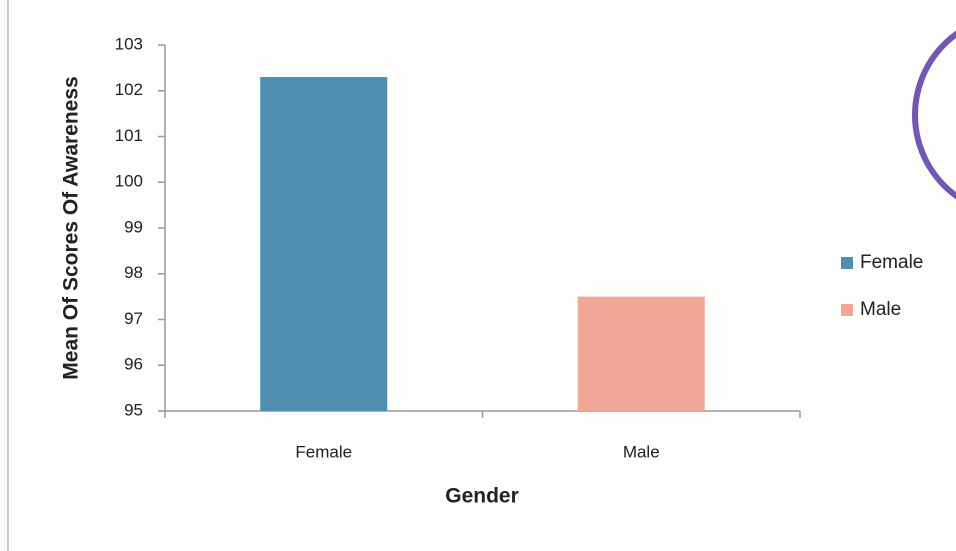 The height and width of the screenshot is (551, 956). I want to click on y-tick-label: 102, so click(129, 89).